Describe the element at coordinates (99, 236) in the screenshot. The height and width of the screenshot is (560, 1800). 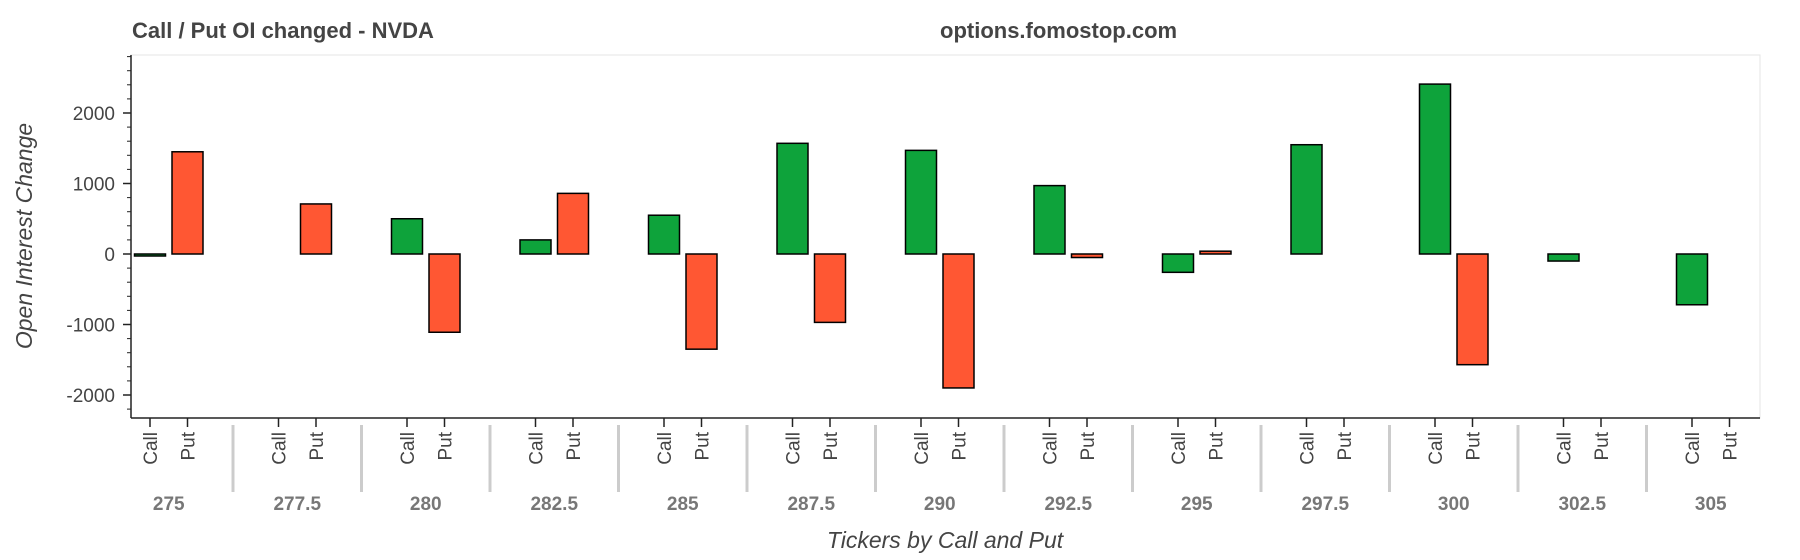
I see `y-axis: -2000 -1000 0 1000 2000` at that location.